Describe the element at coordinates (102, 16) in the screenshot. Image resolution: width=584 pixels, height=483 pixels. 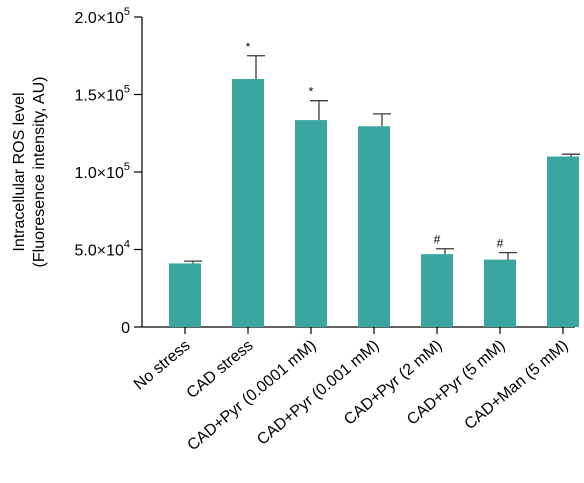
I see `y-tick-label: 2.0×10⁵` at that location.